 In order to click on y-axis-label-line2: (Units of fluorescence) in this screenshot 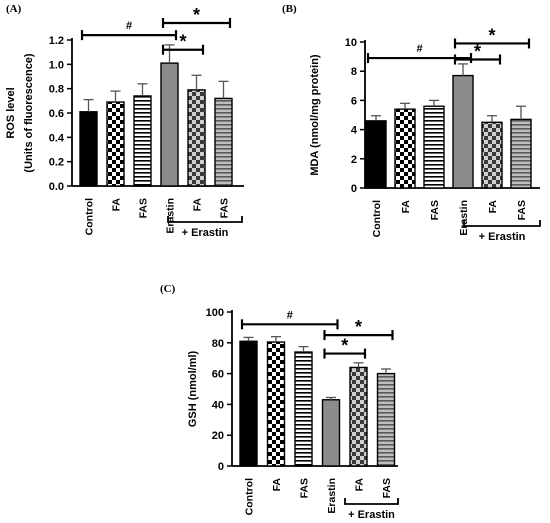, I will do `click(29, 113)`.